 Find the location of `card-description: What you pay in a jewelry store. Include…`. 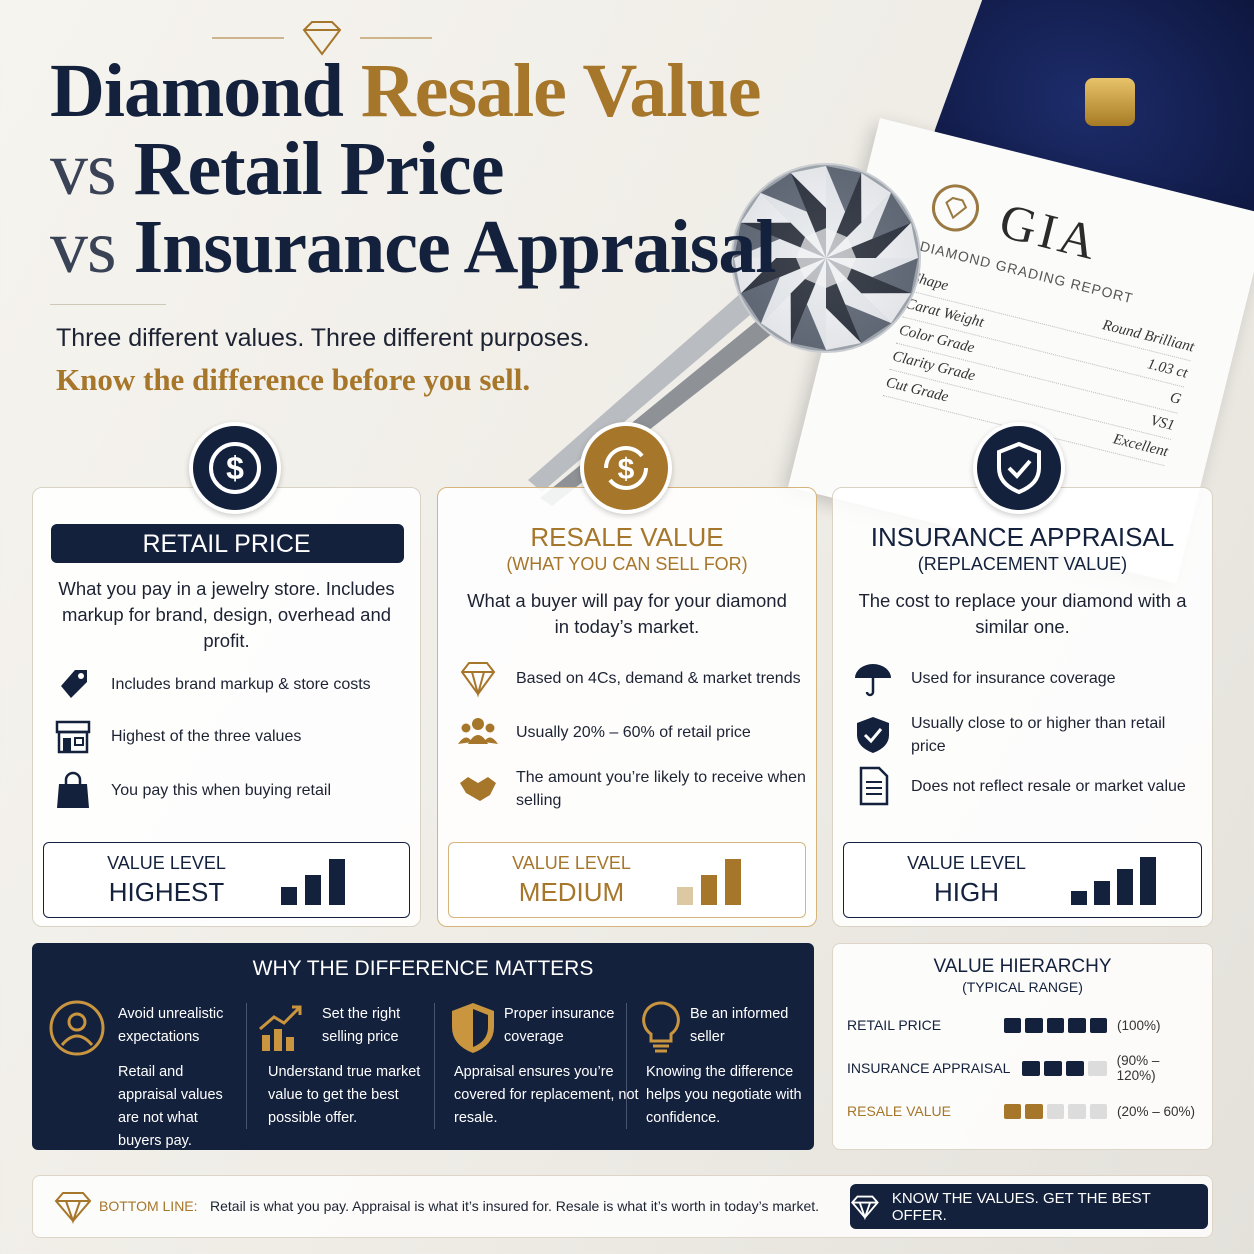

card-description: What you pay in a jewelry store. Include… is located at coordinates (226, 614).